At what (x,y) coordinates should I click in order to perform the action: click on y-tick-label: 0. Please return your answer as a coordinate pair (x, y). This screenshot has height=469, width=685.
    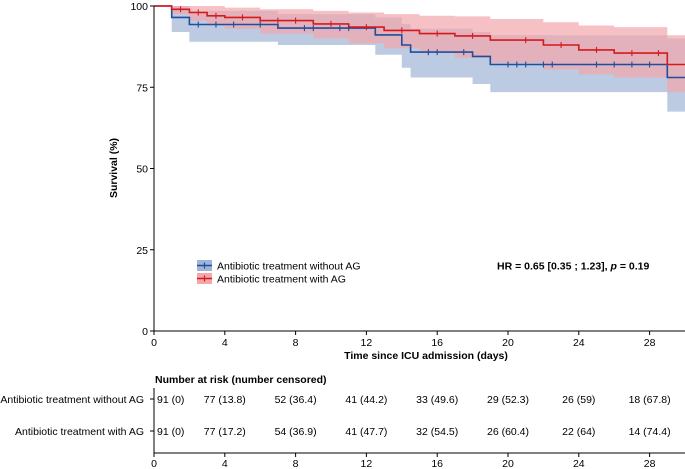
    Looking at the image, I should click on (145, 332).